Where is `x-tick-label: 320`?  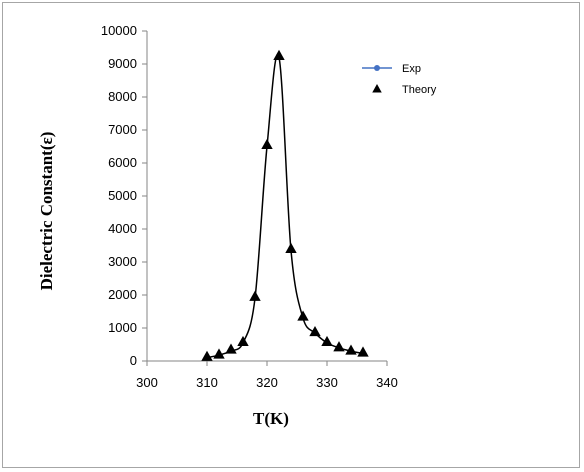
x-tick-label: 320 is located at coordinates (267, 382).